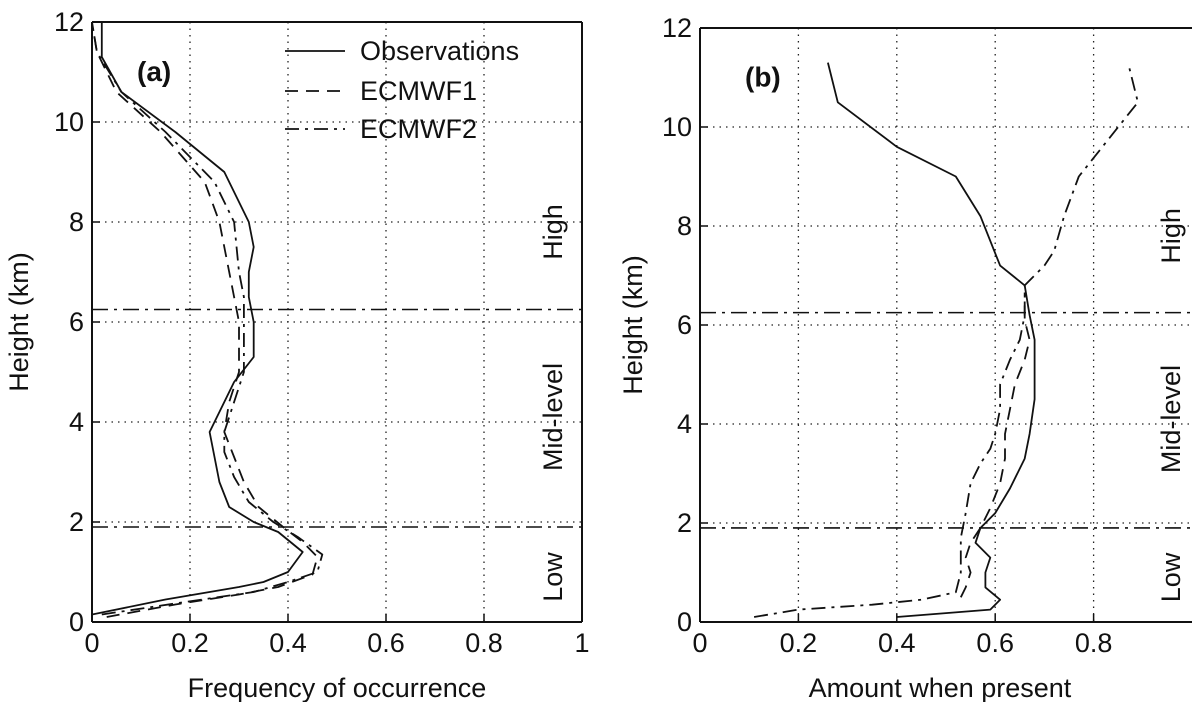 This screenshot has width=1192, height=702. I want to click on x-axis-label: Frequency of occurrence, so click(337, 687).